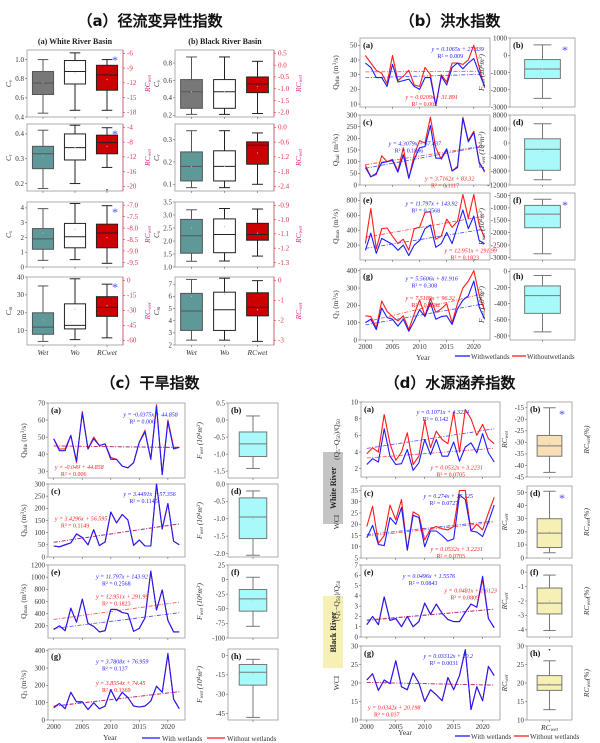  Describe the element at coordinates (132, 157) in the screenshot. I see `y2-tick-label: -12` at that location.